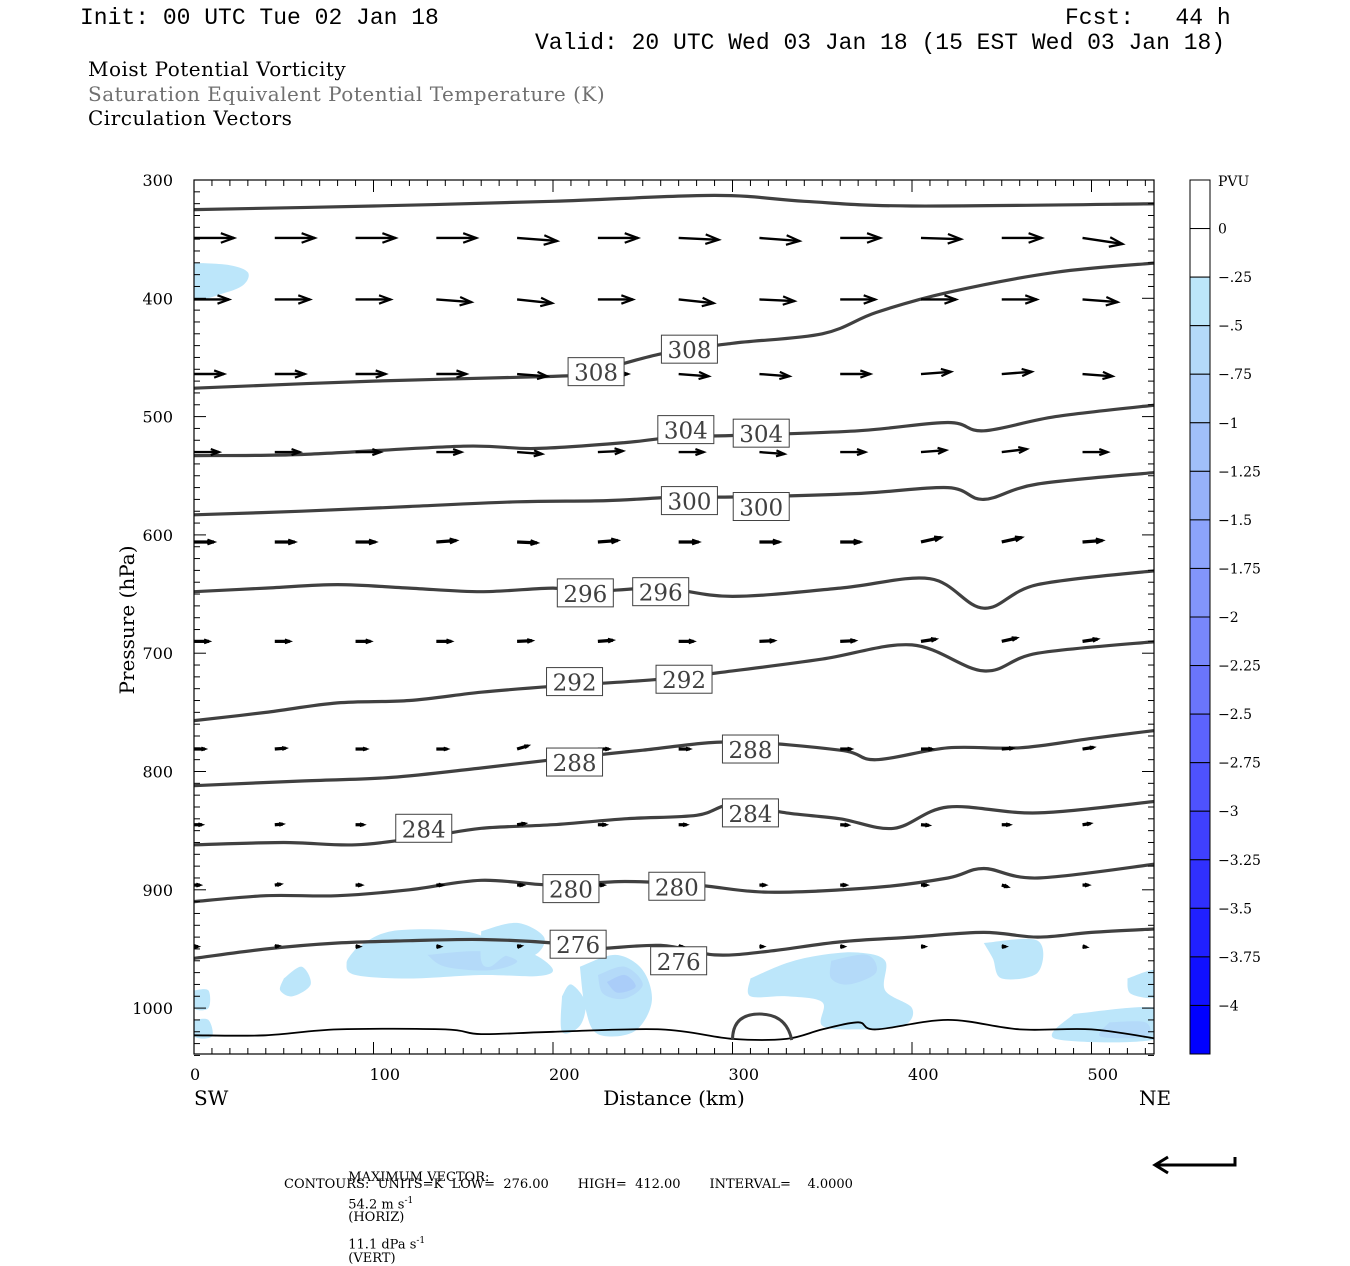 Image resolution: width=1350 pixels, height=1266 pixels. Describe the element at coordinates (371, 1258) in the screenshot. I see `vert-tag: (VERT)` at that location.